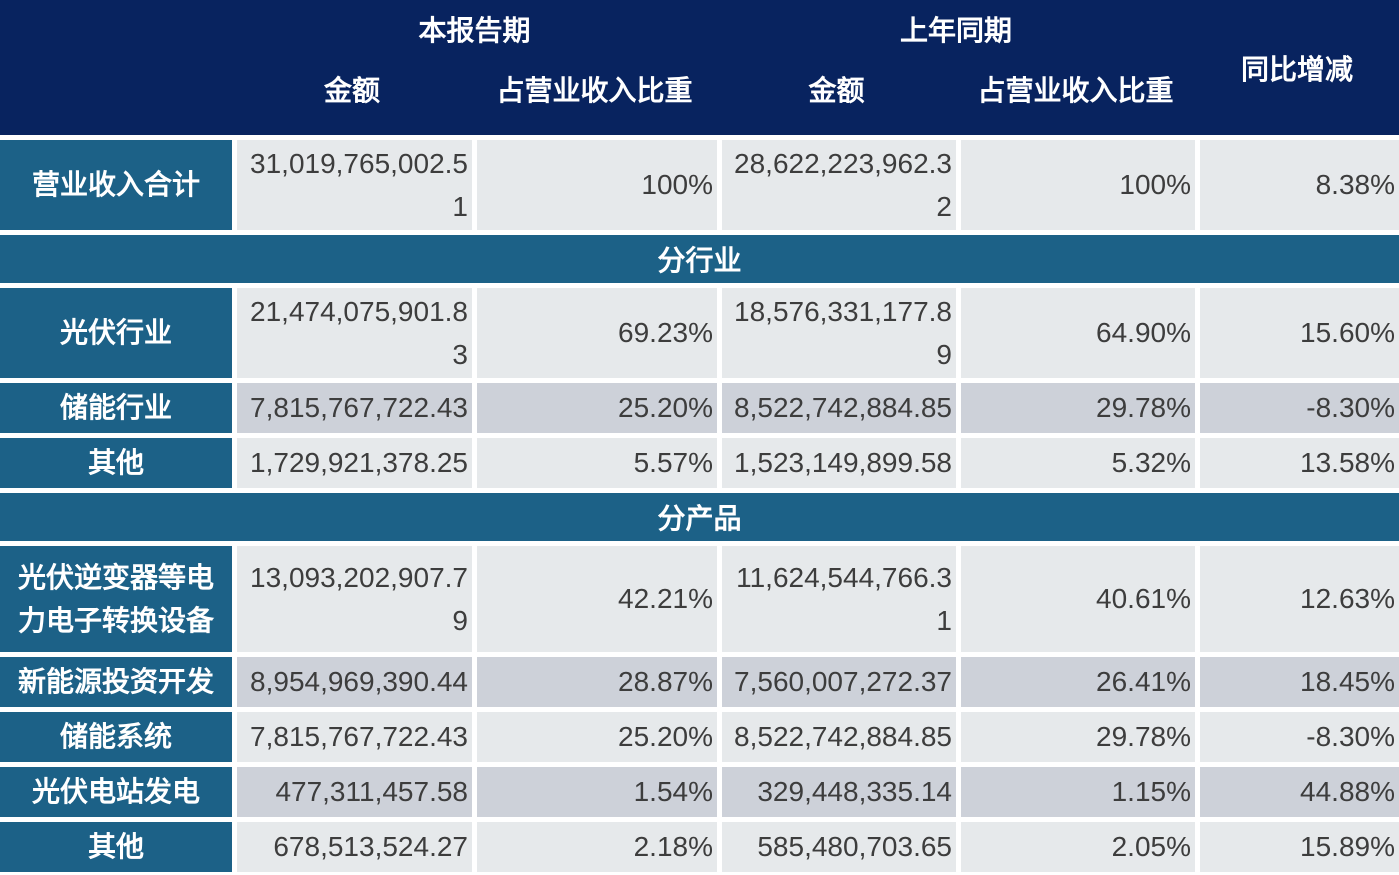  What do you see at coordinates (351, 90) in the screenshot?
I see `header-amount-current: 金额` at bounding box center [351, 90].